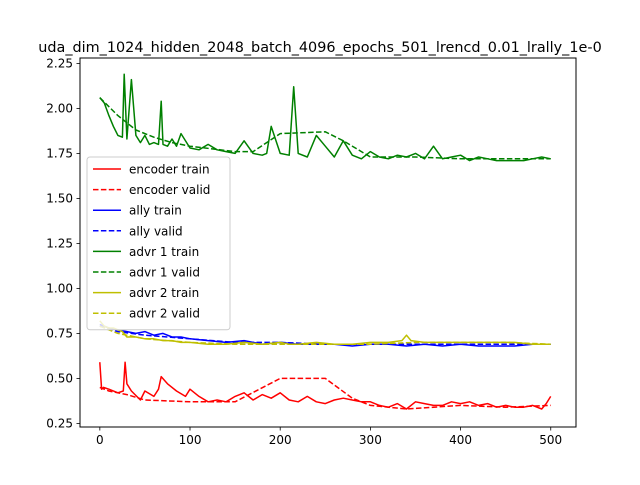 The height and width of the screenshot is (485, 640). I want to click on x-tick-label: 400, so click(460, 440).